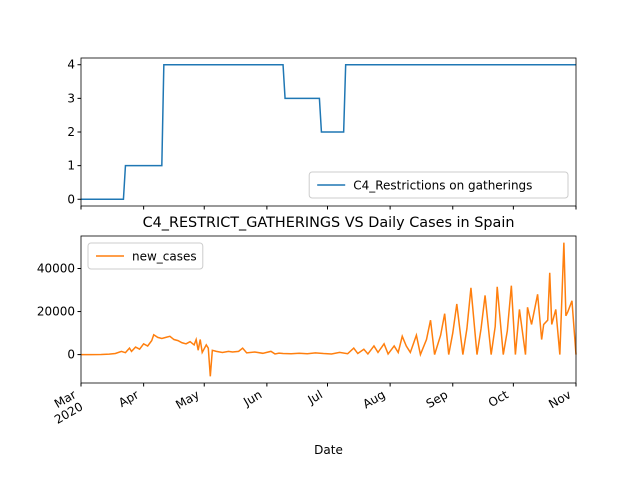  What do you see at coordinates (164, 257) in the screenshot?
I see `legend-label: new_cases` at bounding box center [164, 257].